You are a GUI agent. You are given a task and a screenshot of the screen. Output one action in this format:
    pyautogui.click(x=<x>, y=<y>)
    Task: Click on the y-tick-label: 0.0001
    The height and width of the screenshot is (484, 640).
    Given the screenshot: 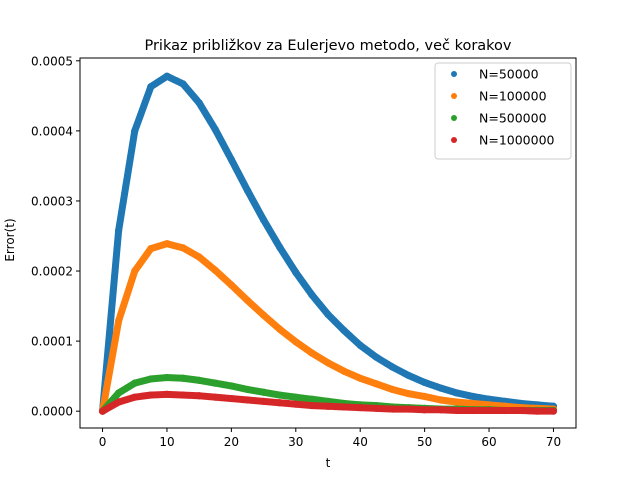 What is the action you would take?
    pyautogui.click(x=52, y=342)
    